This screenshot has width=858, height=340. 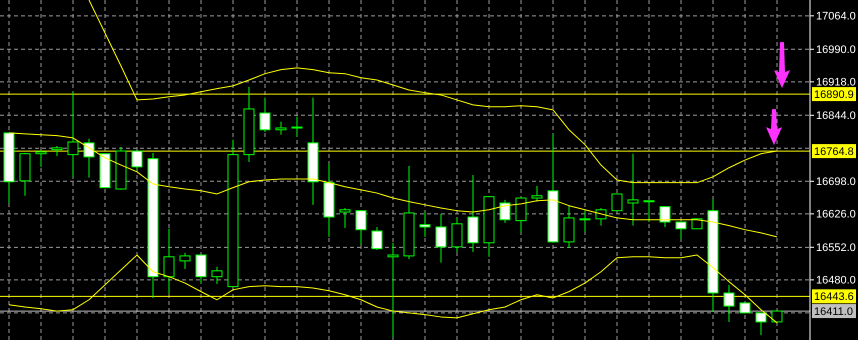 I want to click on y-tick-label: 16918.0, so click(x=836, y=82).